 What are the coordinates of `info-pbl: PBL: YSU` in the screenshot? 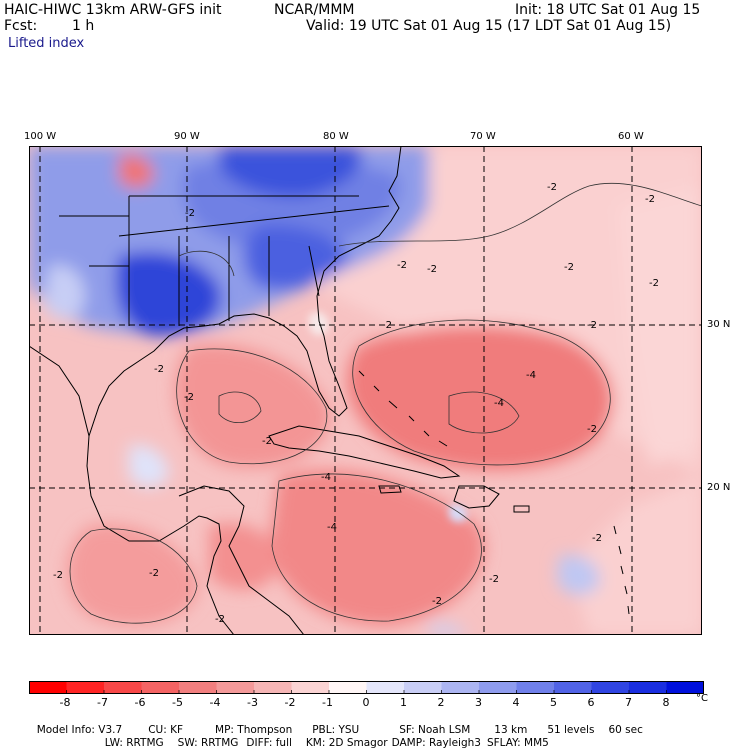 It's located at (336, 730).